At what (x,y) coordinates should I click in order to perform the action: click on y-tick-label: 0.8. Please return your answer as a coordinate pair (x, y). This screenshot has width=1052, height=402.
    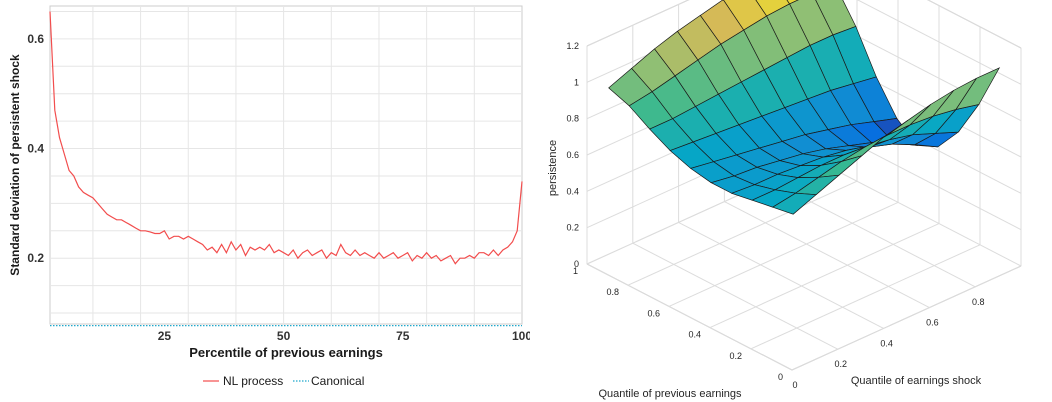
    Looking at the image, I should click on (612, 292).